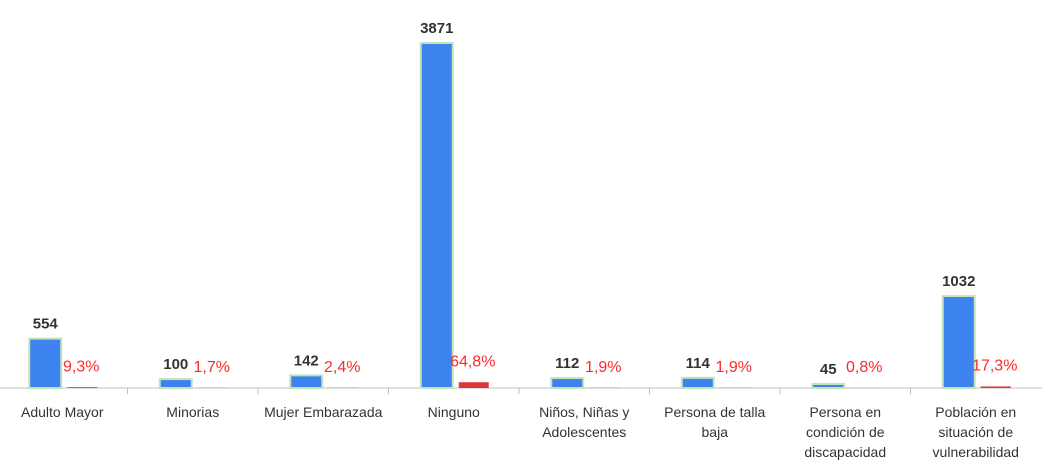 The width and height of the screenshot is (1042, 470). I want to click on data-label: 9,3%, so click(81, 366).